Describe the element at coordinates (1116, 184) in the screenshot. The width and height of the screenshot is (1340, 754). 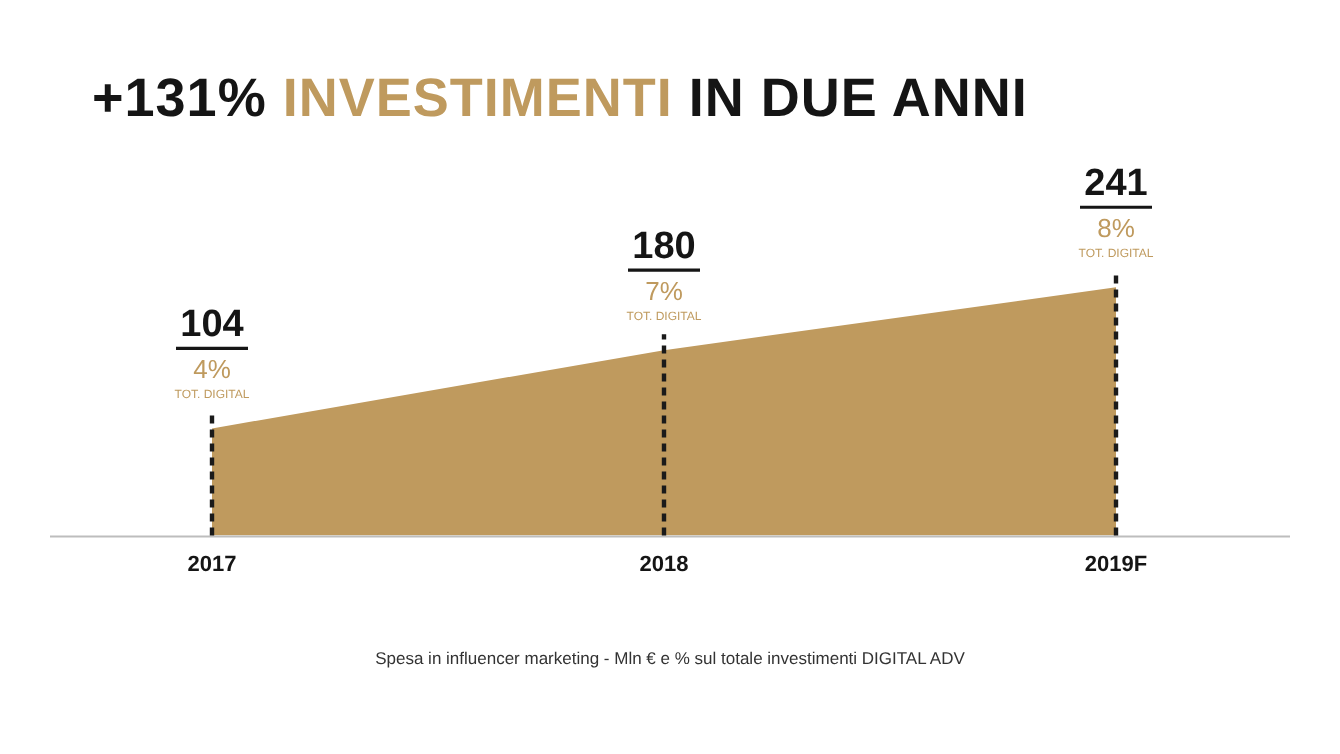
I see `data-label: 241` at that location.